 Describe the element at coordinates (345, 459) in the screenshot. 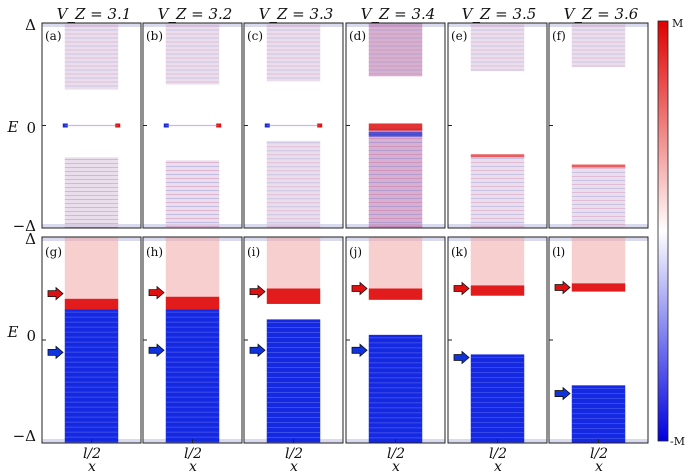

I see `x-axis: l/2 l/2 l/2 l/2 l/2 l/2 x x x x x x` at that location.